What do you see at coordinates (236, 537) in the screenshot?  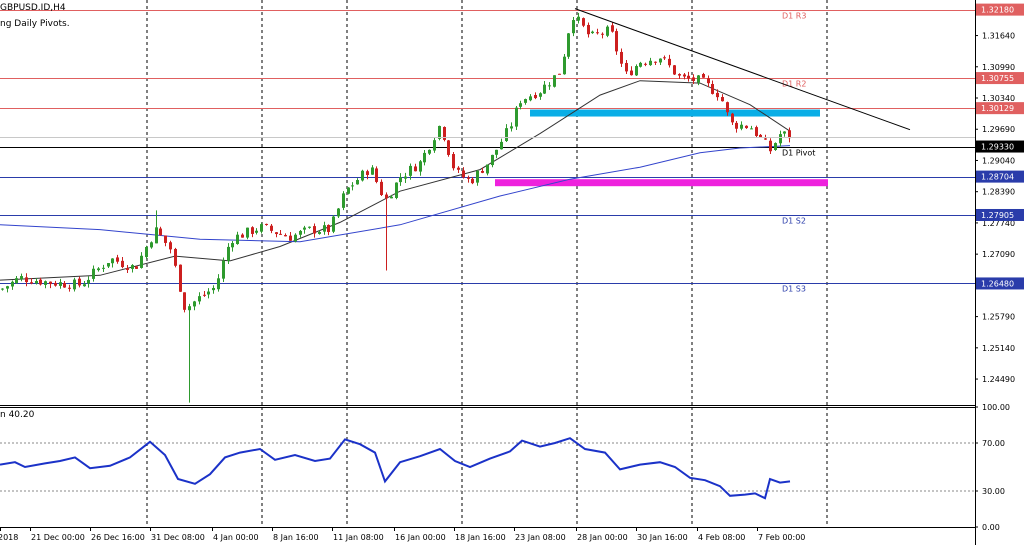 I see `time-tick-label: 4 Jan 00:00` at bounding box center [236, 537].